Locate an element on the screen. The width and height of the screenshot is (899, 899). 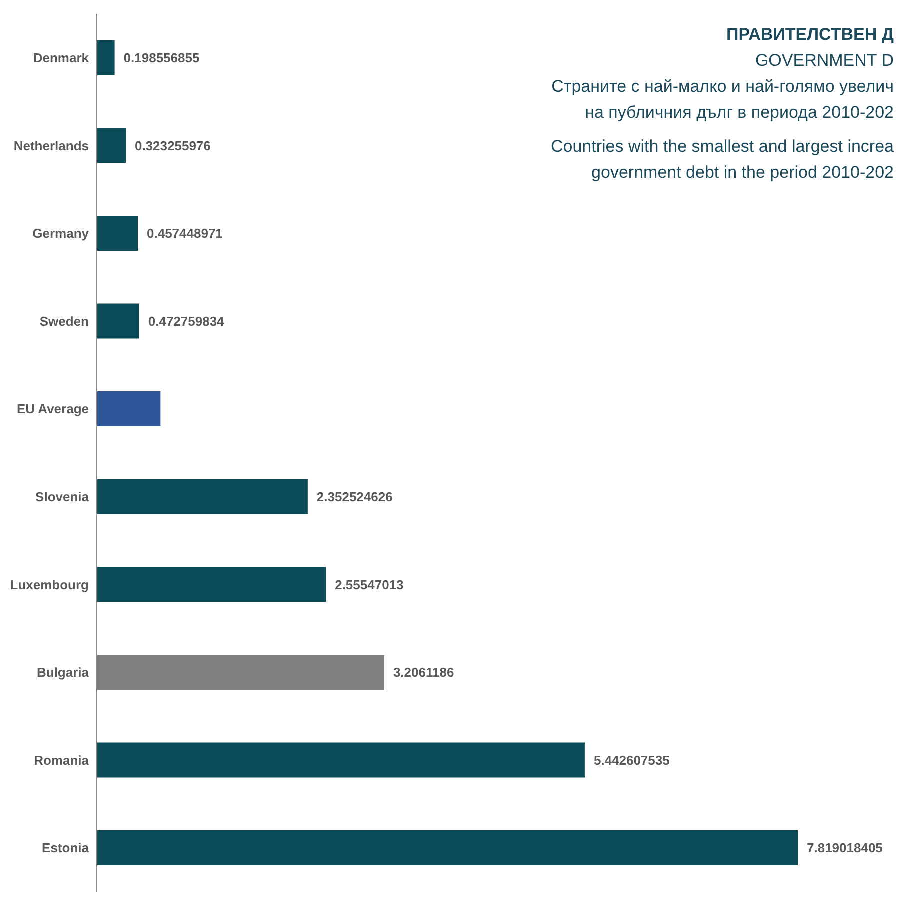
data-label: 5.442607535 is located at coordinates (632, 760).